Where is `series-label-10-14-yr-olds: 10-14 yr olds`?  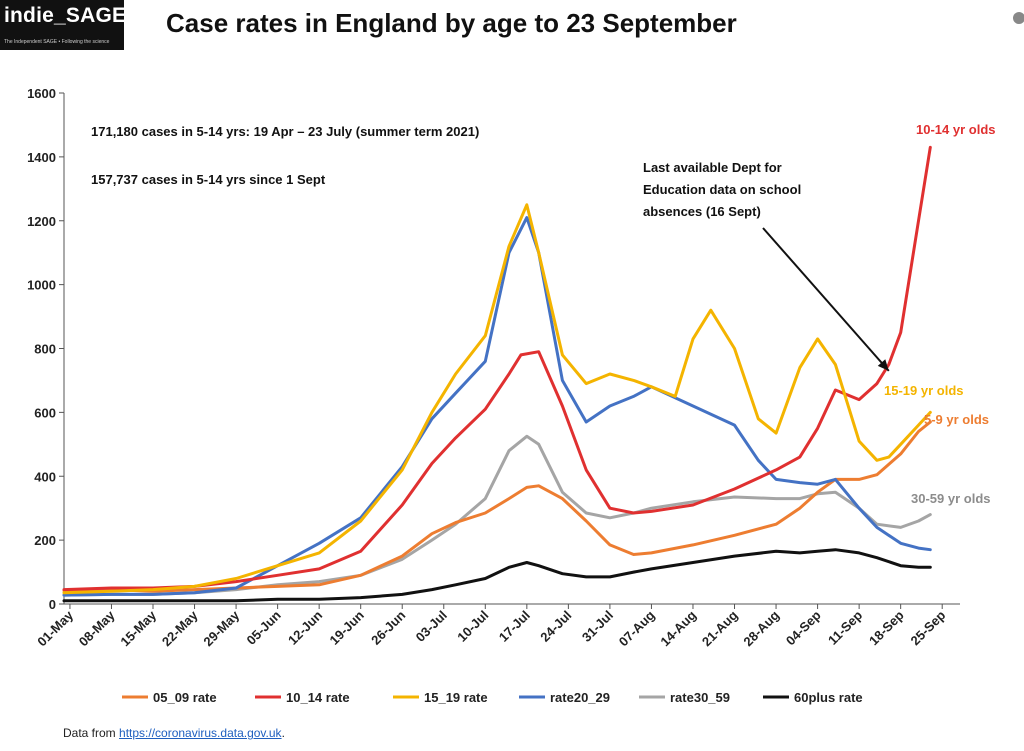 series-label-10-14-yr-olds: 10-14 yr olds is located at coordinates (956, 129).